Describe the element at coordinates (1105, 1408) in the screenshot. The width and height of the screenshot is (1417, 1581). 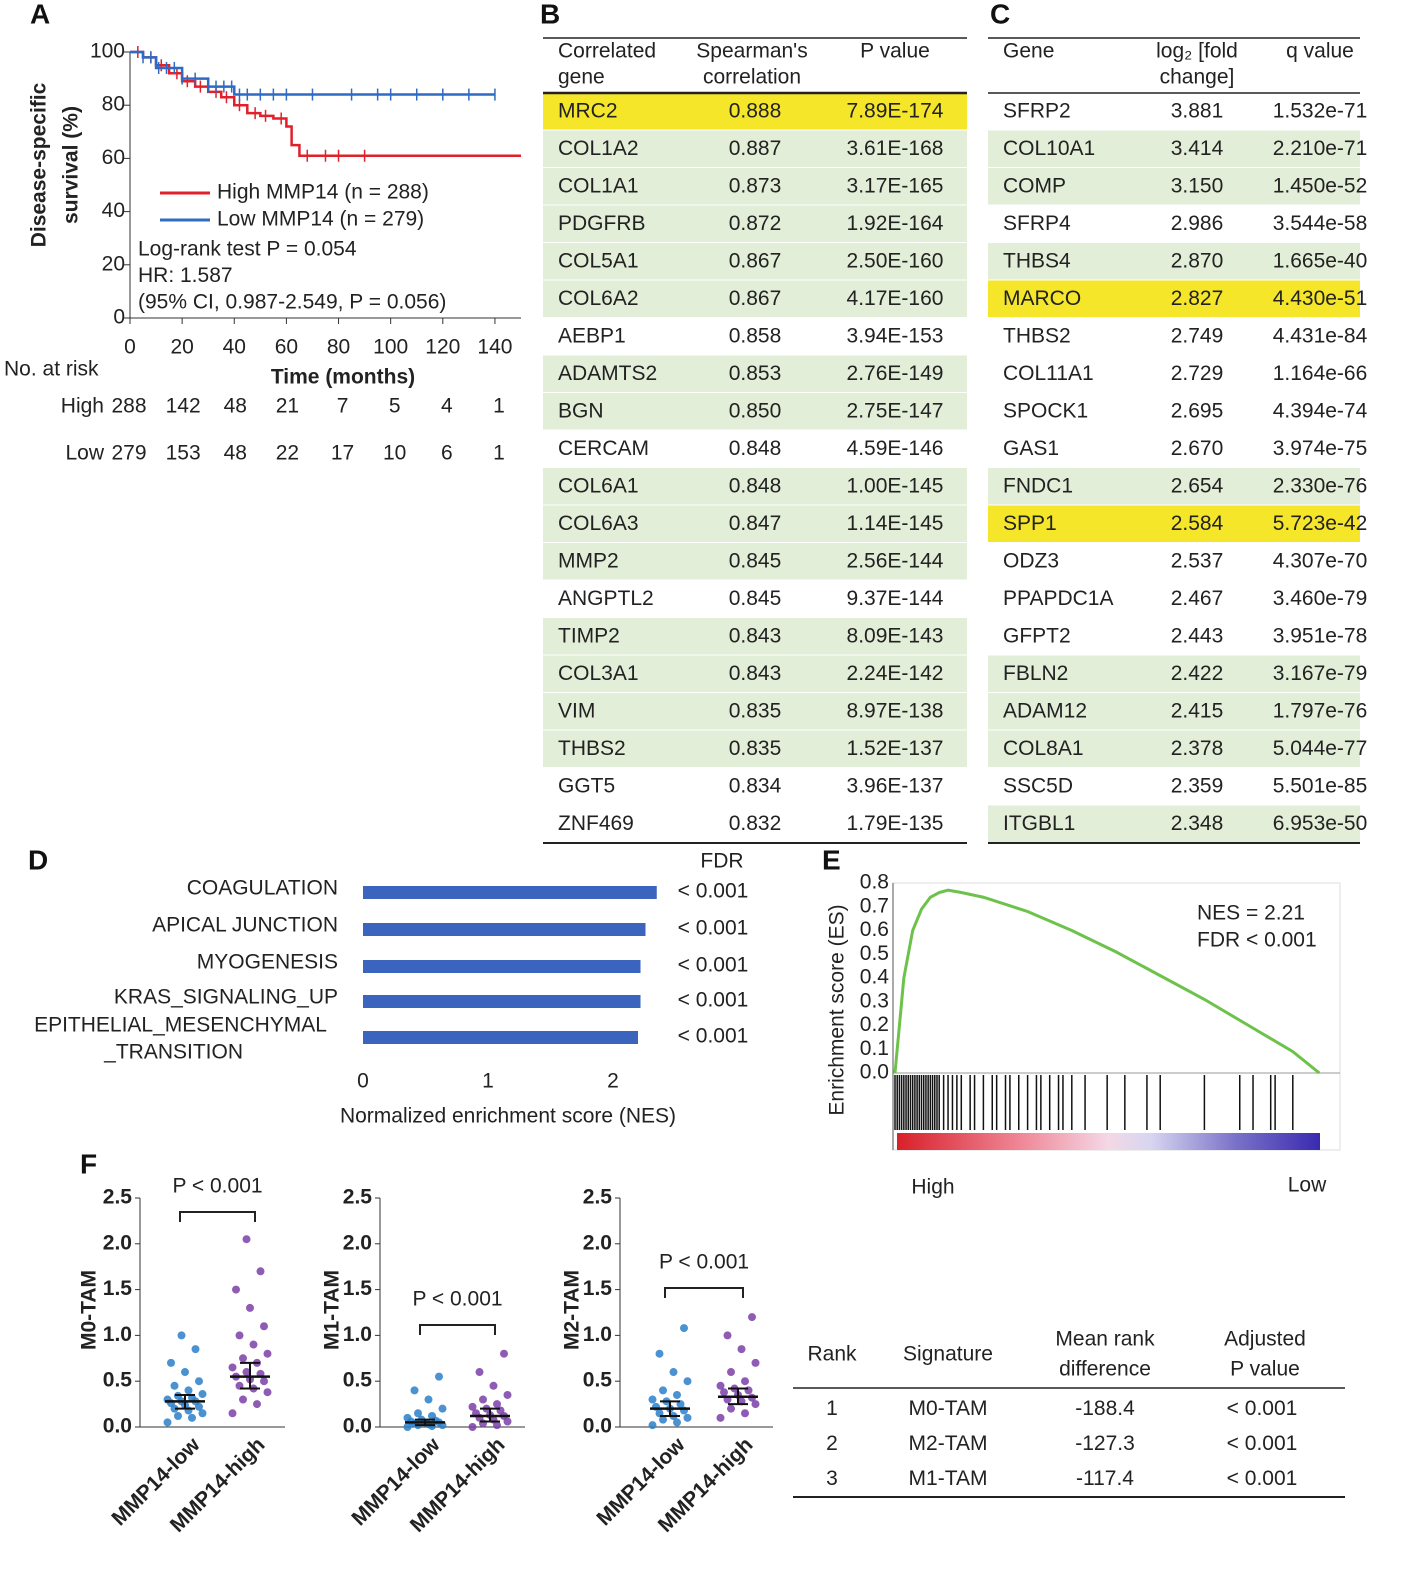
I see `table-cell: -188.4` at that location.